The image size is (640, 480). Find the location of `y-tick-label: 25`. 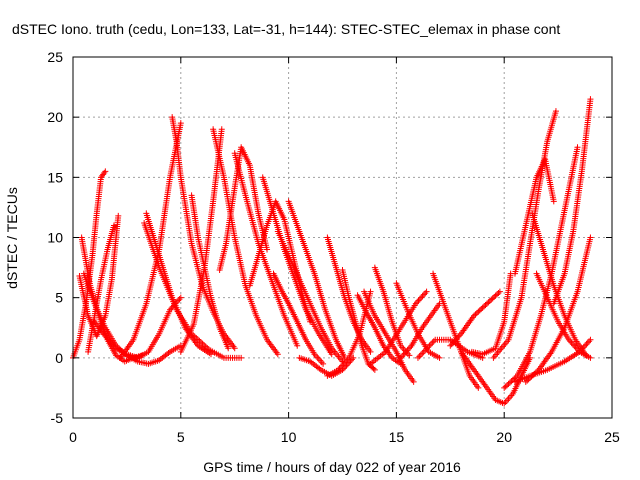

y-tick-label: 25 is located at coordinates (55, 57).